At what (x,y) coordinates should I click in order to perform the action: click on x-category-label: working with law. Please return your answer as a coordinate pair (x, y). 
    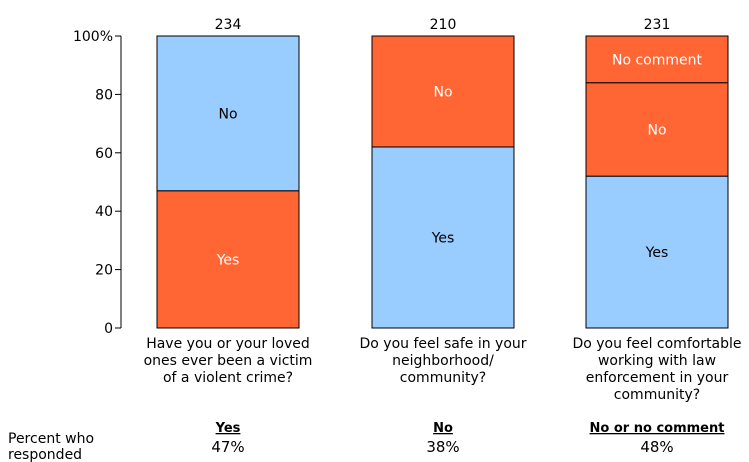
    Looking at the image, I should click on (657, 361).